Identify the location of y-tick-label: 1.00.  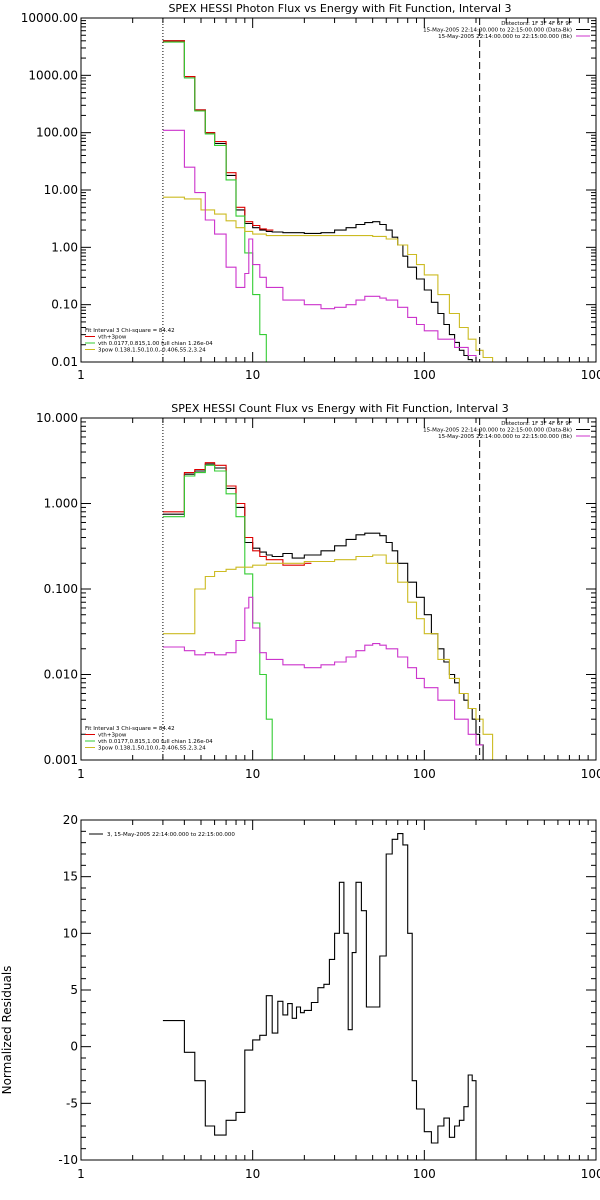
(64, 247).